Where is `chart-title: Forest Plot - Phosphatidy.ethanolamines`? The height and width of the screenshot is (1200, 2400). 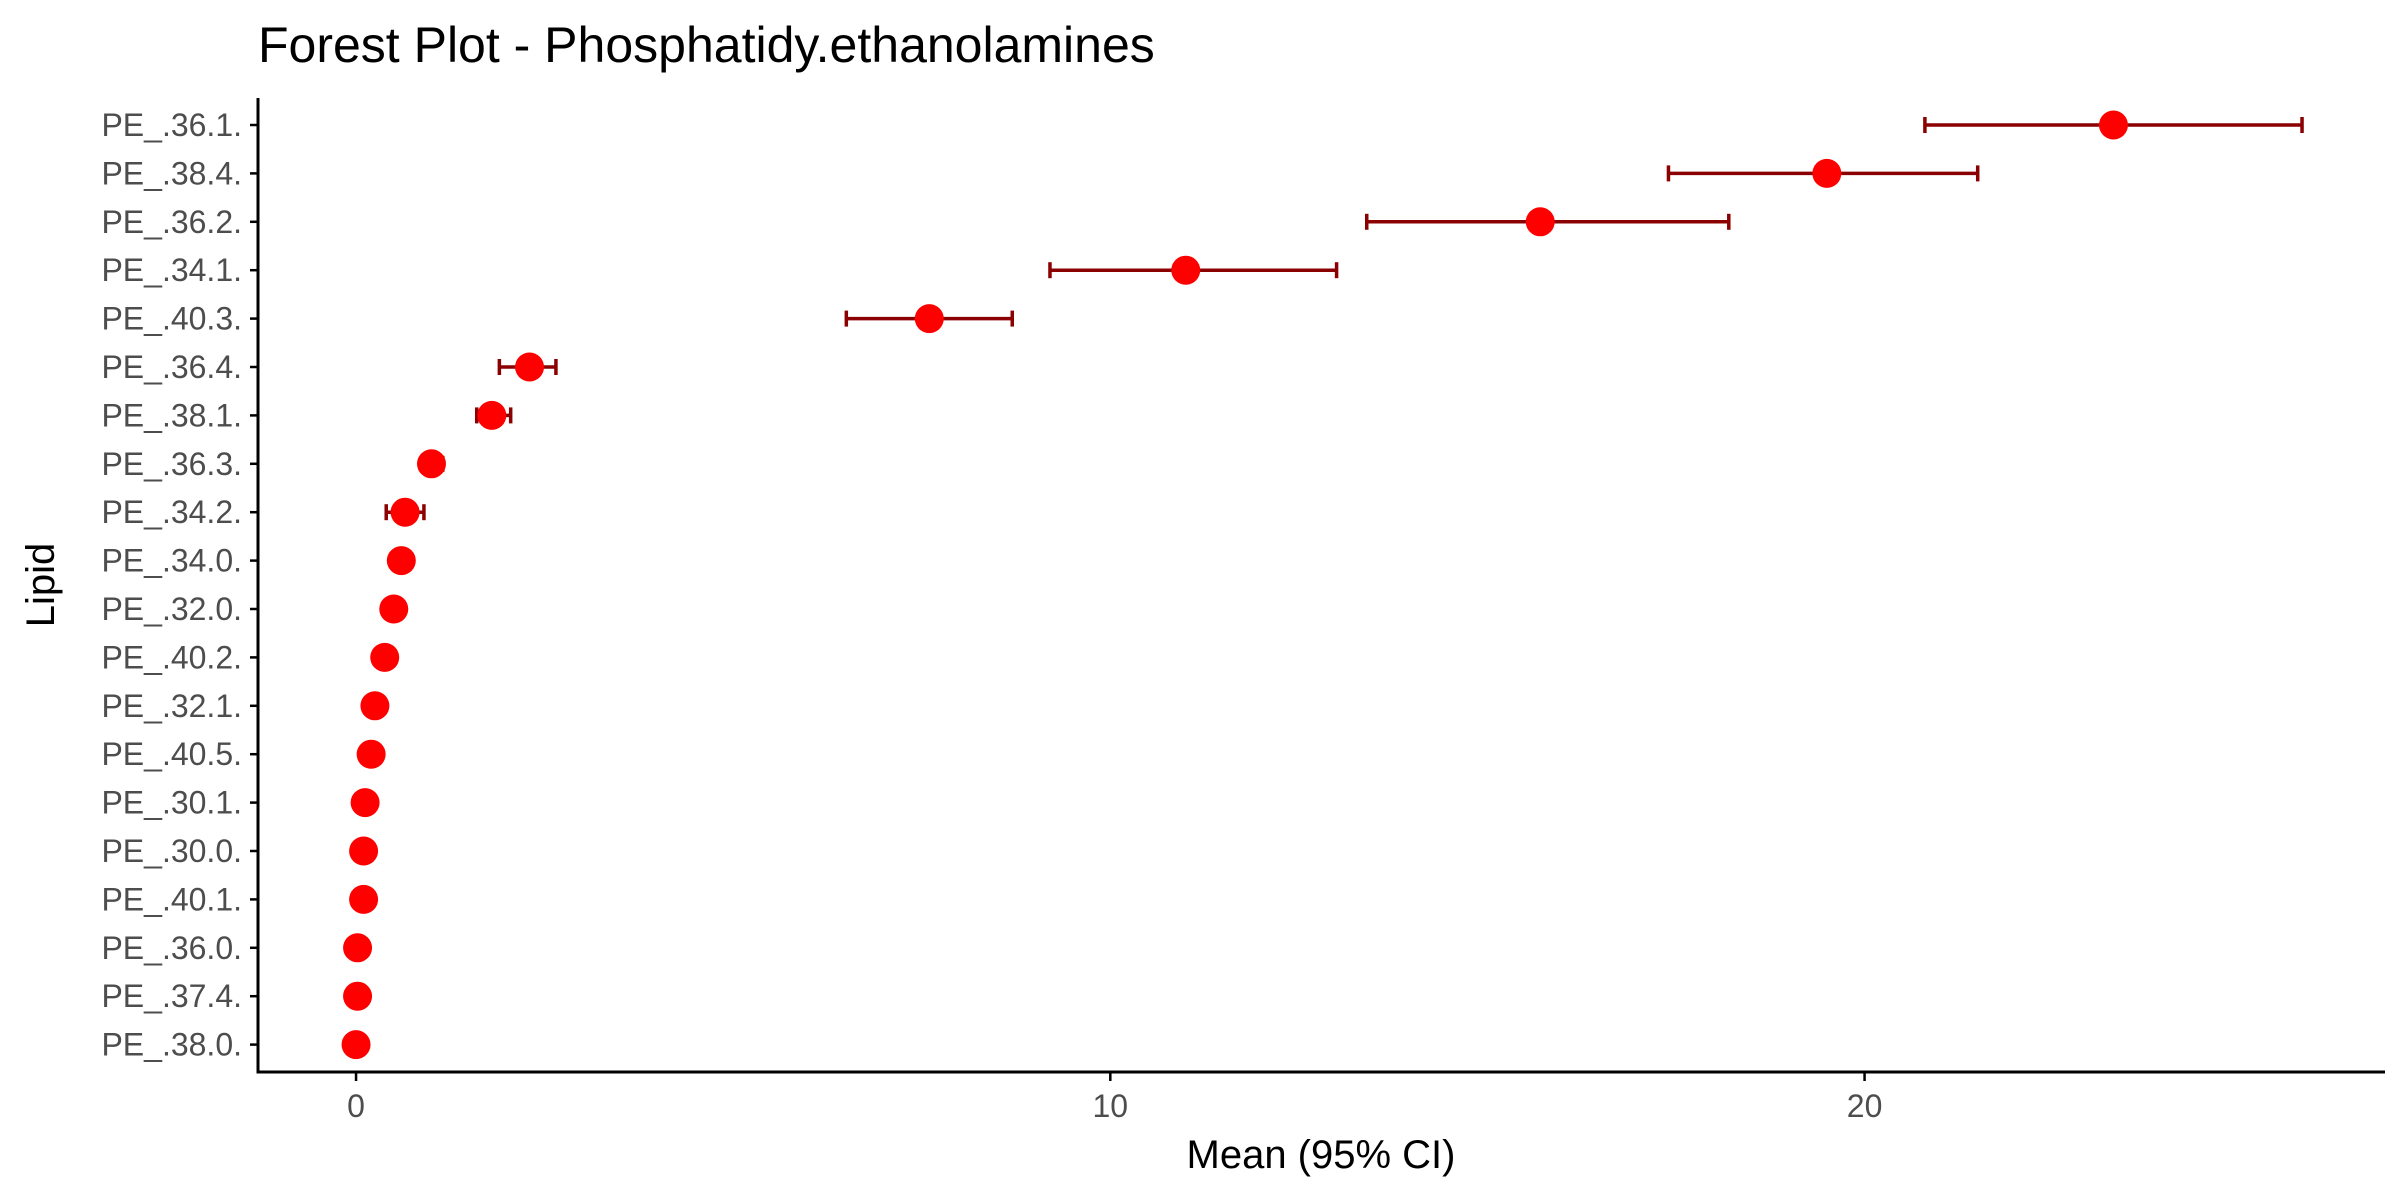
chart-title: Forest Plot - Phosphatidy.ethanolamines is located at coordinates (706, 45).